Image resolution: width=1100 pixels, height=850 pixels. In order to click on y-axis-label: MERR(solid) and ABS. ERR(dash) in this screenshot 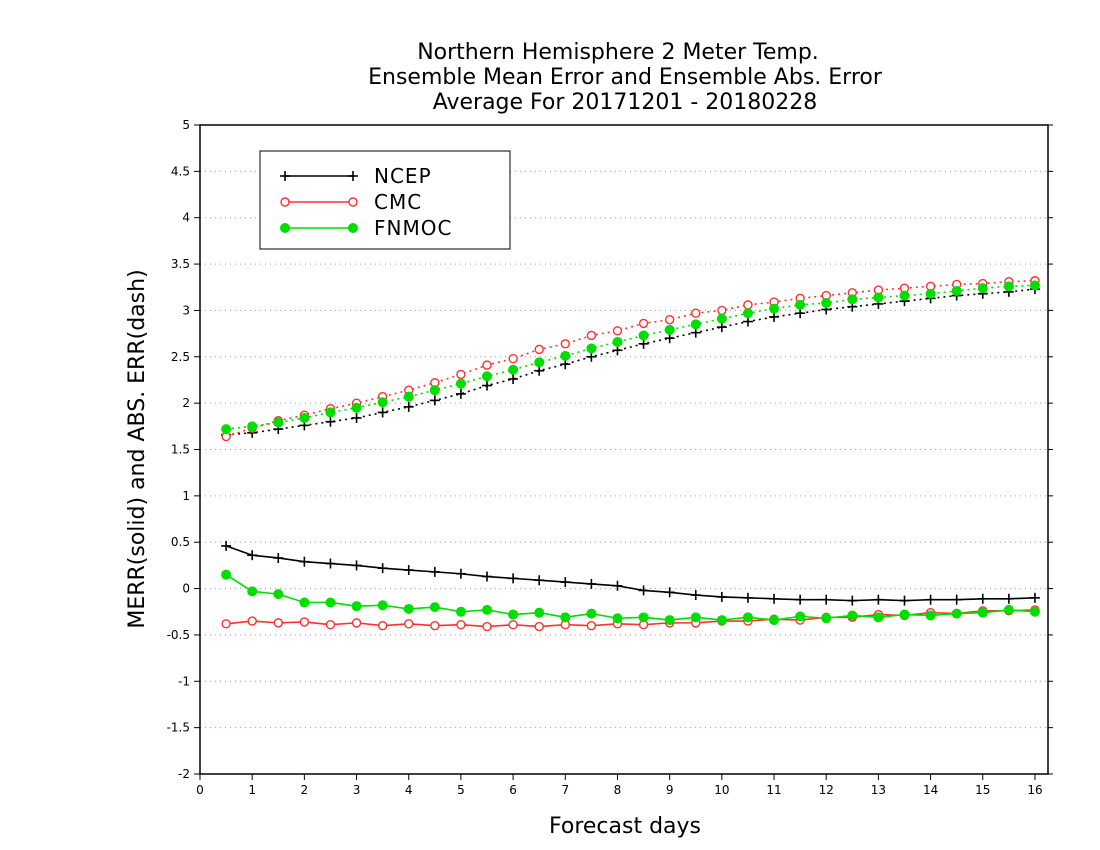, I will do `click(137, 448)`.